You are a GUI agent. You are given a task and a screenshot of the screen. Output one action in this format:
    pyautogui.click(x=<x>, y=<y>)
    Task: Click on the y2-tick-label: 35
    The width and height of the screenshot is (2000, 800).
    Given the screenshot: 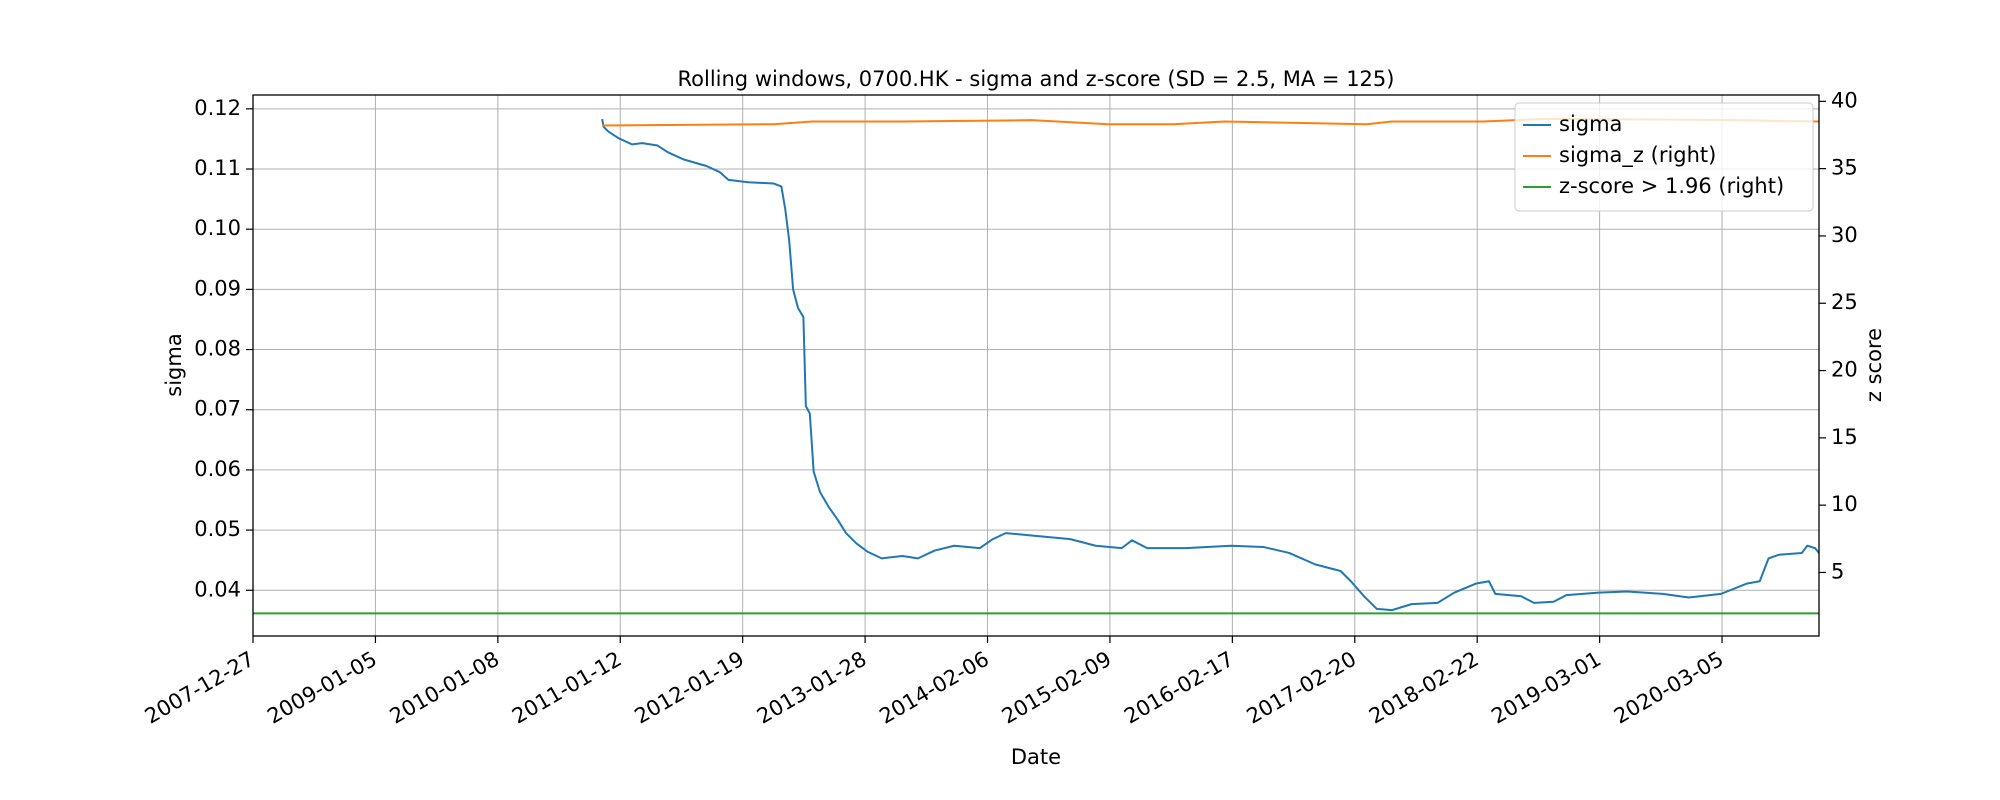 What is the action you would take?
    pyautogui.click(x=1844, y=168)
    